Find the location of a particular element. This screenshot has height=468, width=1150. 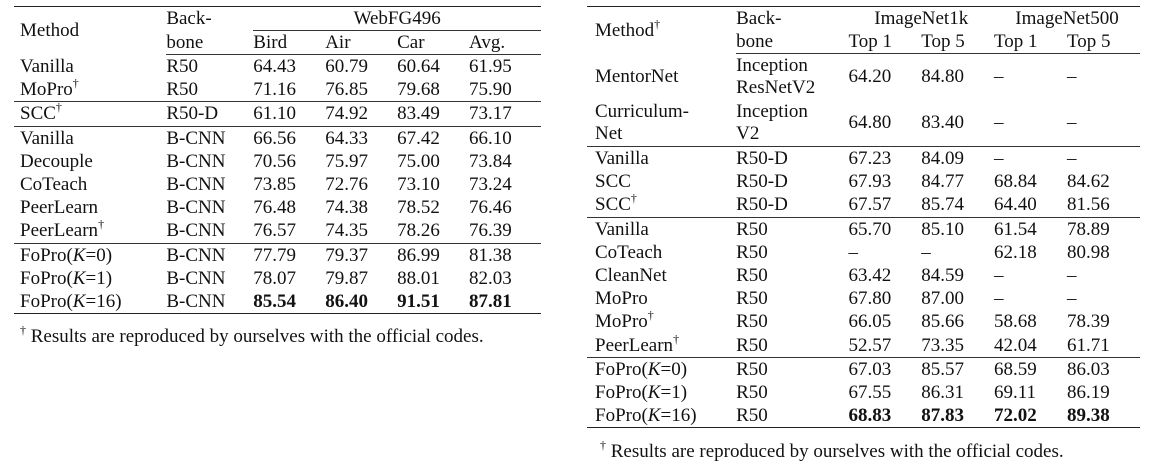

cell-value: 82.03 is located at coordinates (490, 278).